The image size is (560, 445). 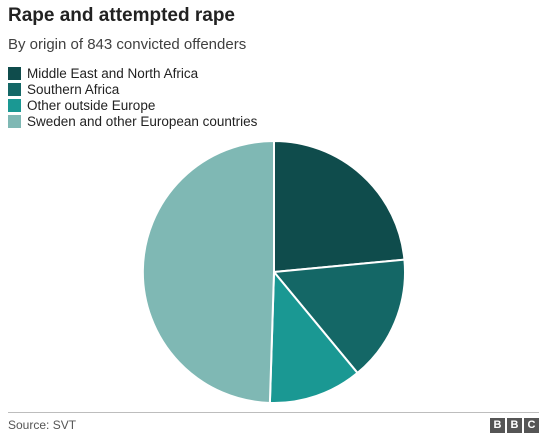 I want to click on legend-label: Middle East and North Africa, so click(x=113, y=73).